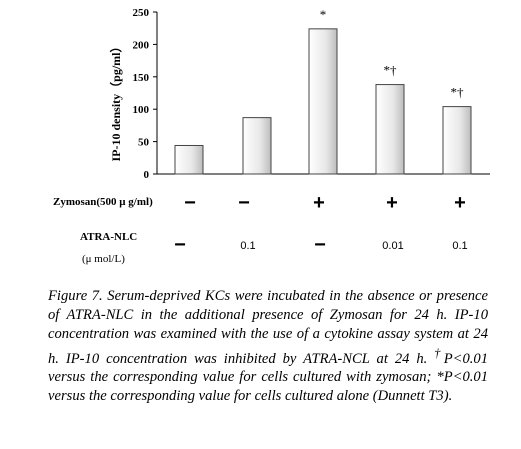  Describe the element at coordinates (109, 237) in the screenshot. I see `atra-label: ATRA-NLC` at that location.